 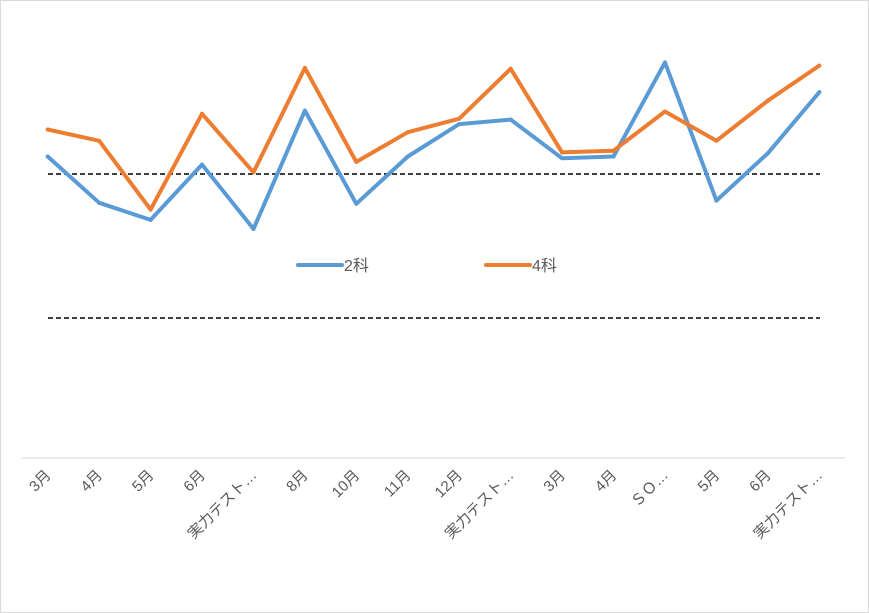 What do you see at coordinates (332, 266) in the screenshot?
I see `legend-item-2ka: 2科` at bounding box center [332, 266].